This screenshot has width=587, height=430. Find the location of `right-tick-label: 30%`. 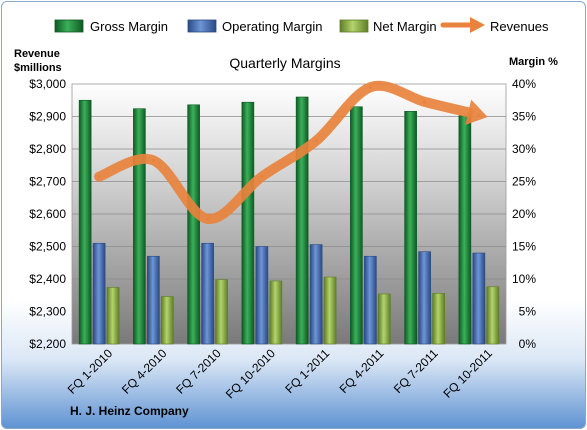

right-tick-label: 30% is located at coordinates (524, 149).